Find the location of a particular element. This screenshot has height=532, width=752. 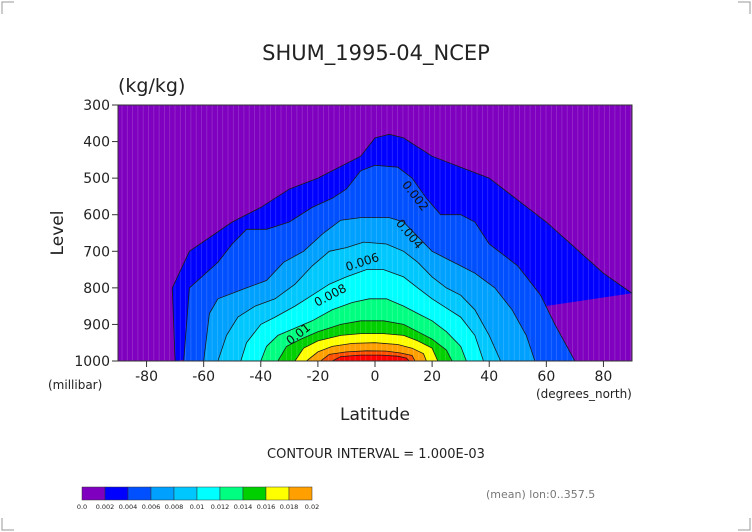

x-tick-label: 20 is located at coordinates (432, 377).